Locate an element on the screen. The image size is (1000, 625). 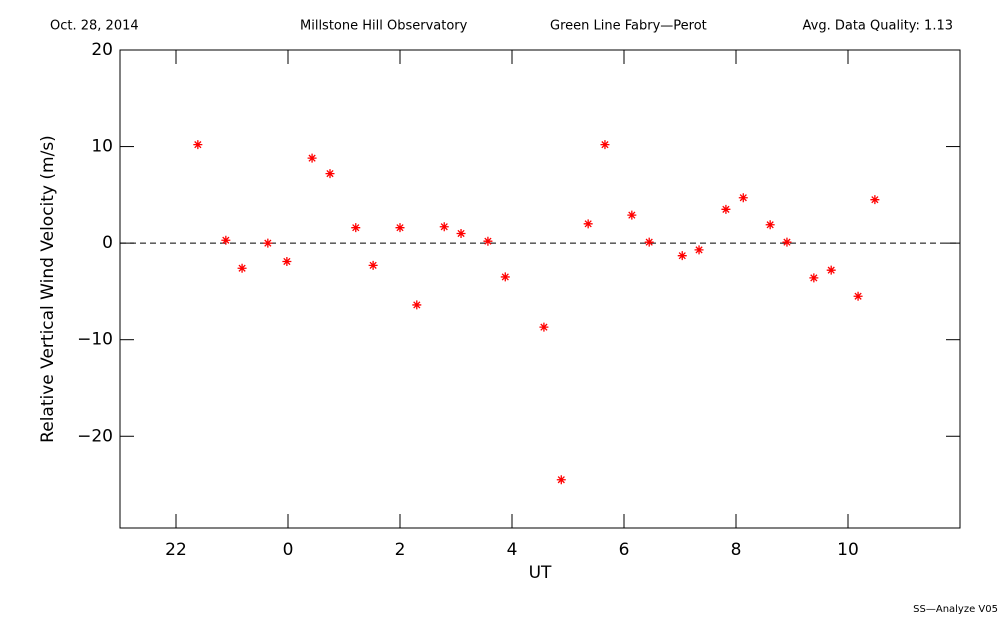
x-tick-label: 10 is located at coordinates (848, 550).